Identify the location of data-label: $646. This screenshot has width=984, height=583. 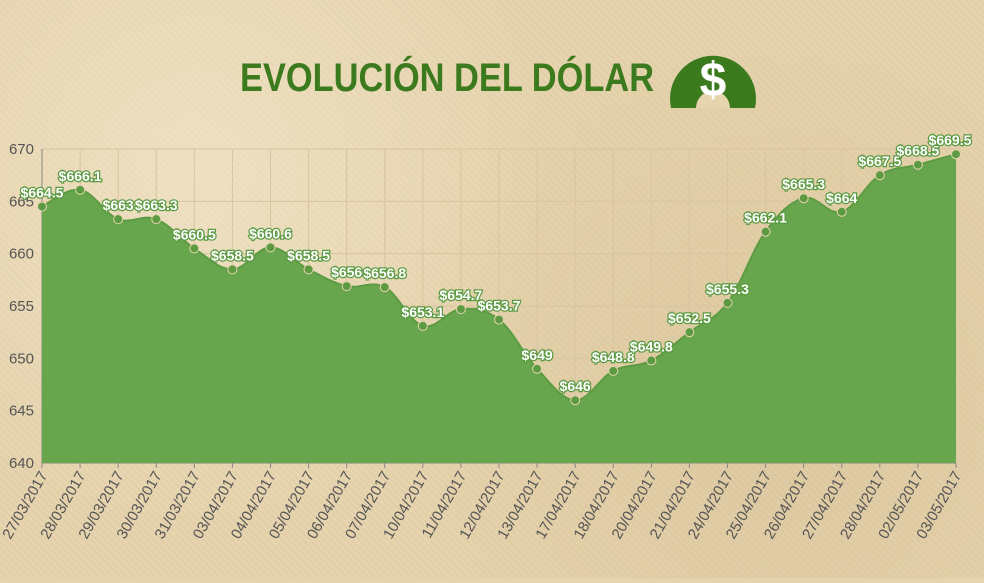
(575, 386).